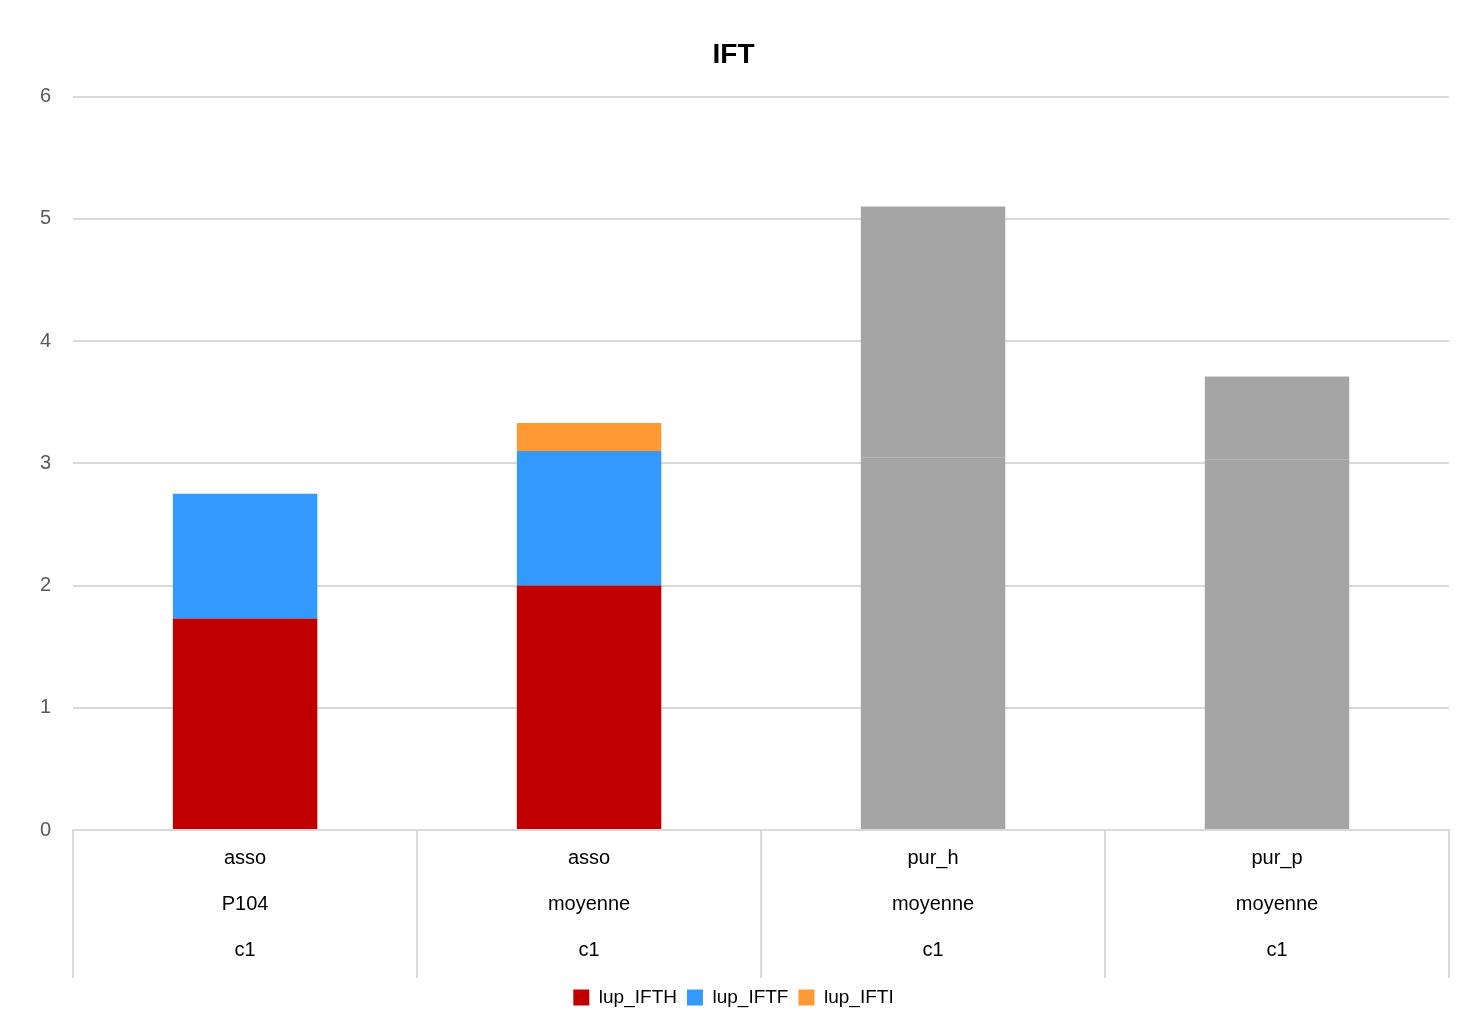  Describe the element at coordinates (46, 461) in the screenshot. I see `y-tick-label: 3` at that location.